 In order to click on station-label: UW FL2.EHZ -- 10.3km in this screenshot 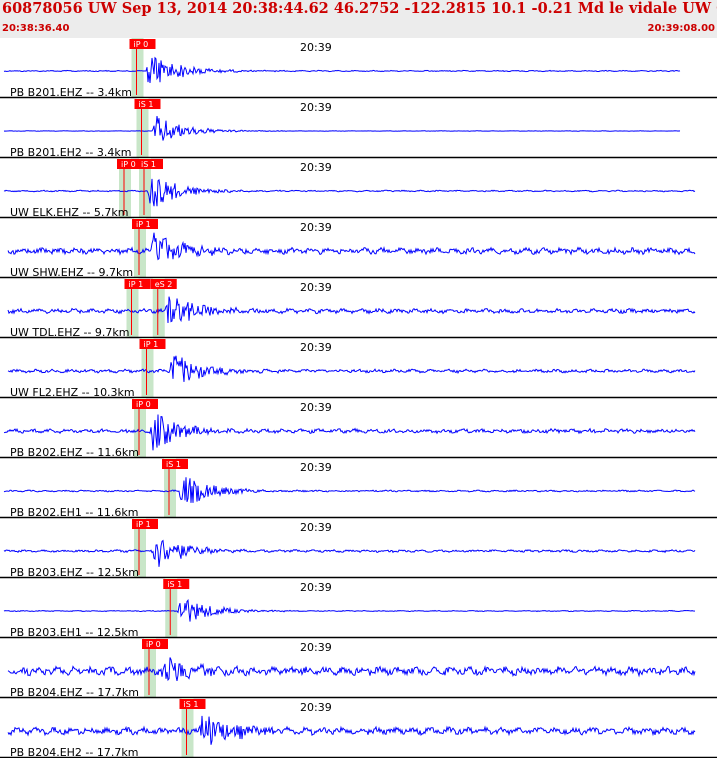, I will do `click(72, 392)`.